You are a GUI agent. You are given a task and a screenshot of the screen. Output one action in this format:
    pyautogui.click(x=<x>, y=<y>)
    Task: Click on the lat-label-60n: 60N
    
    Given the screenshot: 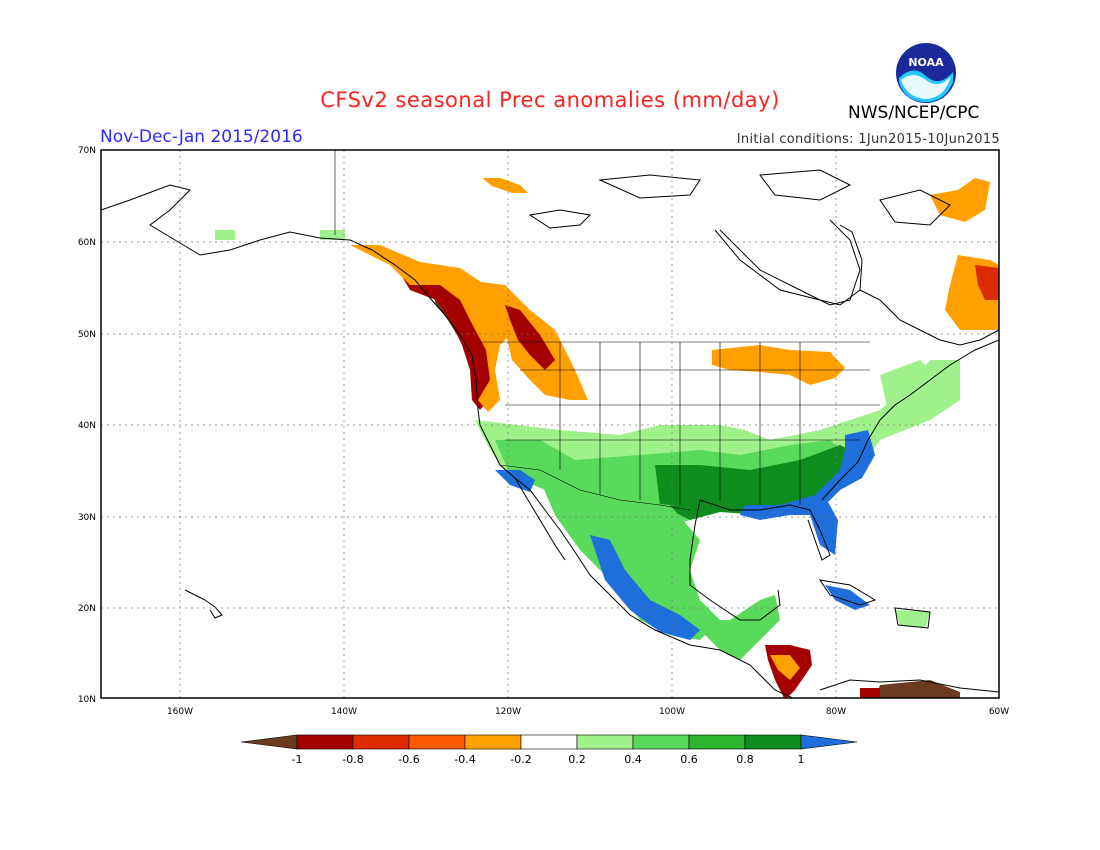 What is the action you would take?
    pyautogui.click(x=87, y=243)
    